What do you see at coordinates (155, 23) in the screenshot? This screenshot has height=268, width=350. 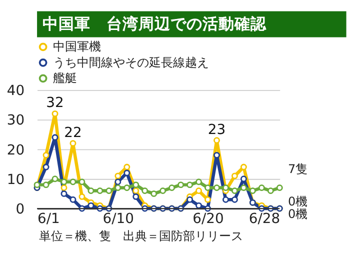 I see `chart-title: 中国軍 台湾周辺での活動確認` at bounding box center [155, 23].